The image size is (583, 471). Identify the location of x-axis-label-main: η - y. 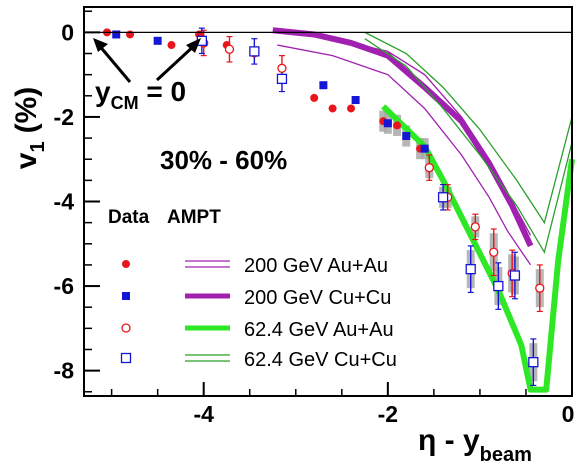
(449, 440).